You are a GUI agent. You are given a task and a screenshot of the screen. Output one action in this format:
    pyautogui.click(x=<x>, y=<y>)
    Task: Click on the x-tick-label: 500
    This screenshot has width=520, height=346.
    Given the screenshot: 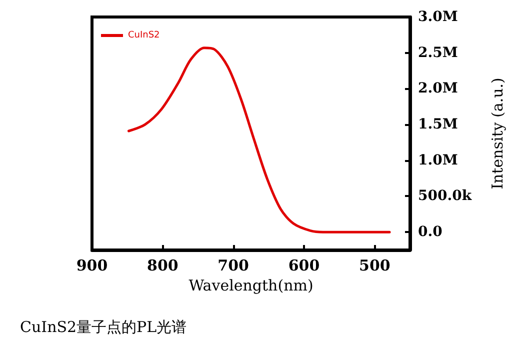 What is the action you would take?
    pyautogui.click(x=374, y=265)
    